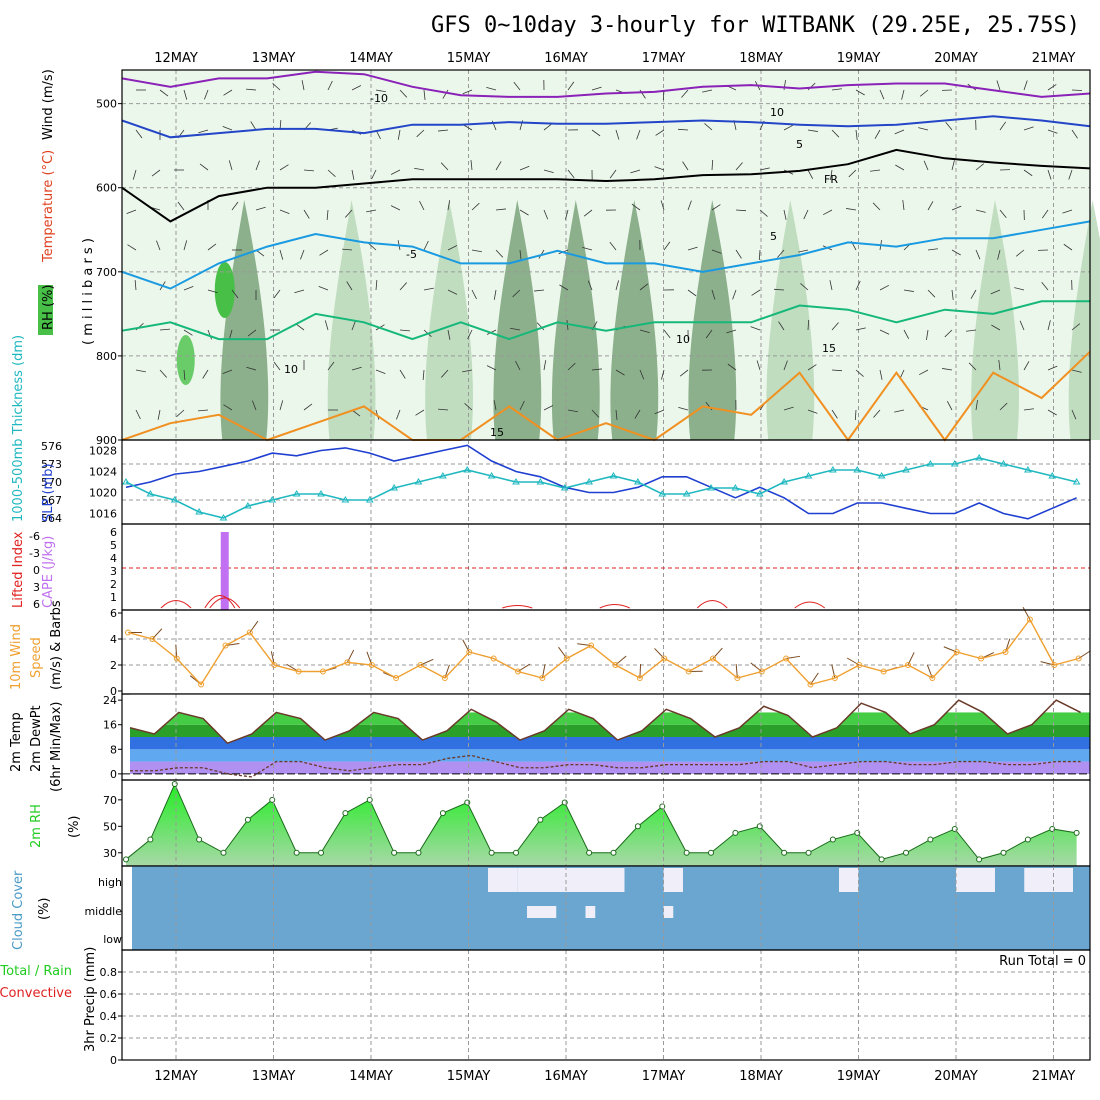 Image resolution: width=1100 pixels, height=1100 pixels. Describe the element at coordinates (411, 254) in the screenshot. I see `contour-label: -5` at that location.